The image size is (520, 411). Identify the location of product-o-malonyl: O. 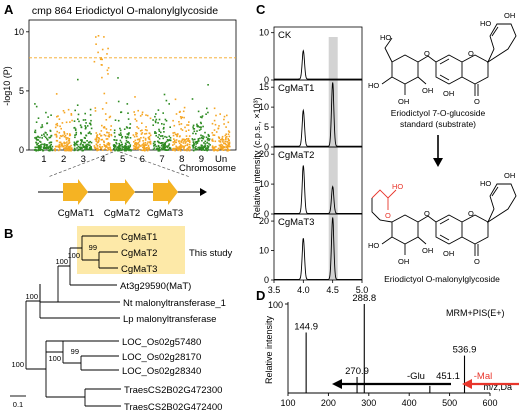
(388, 215).